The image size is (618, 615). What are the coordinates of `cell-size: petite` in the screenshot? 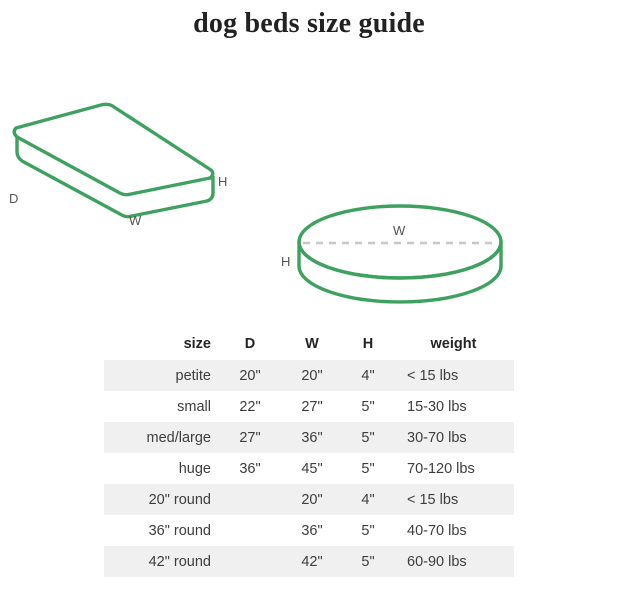 It's located at (161, 375).